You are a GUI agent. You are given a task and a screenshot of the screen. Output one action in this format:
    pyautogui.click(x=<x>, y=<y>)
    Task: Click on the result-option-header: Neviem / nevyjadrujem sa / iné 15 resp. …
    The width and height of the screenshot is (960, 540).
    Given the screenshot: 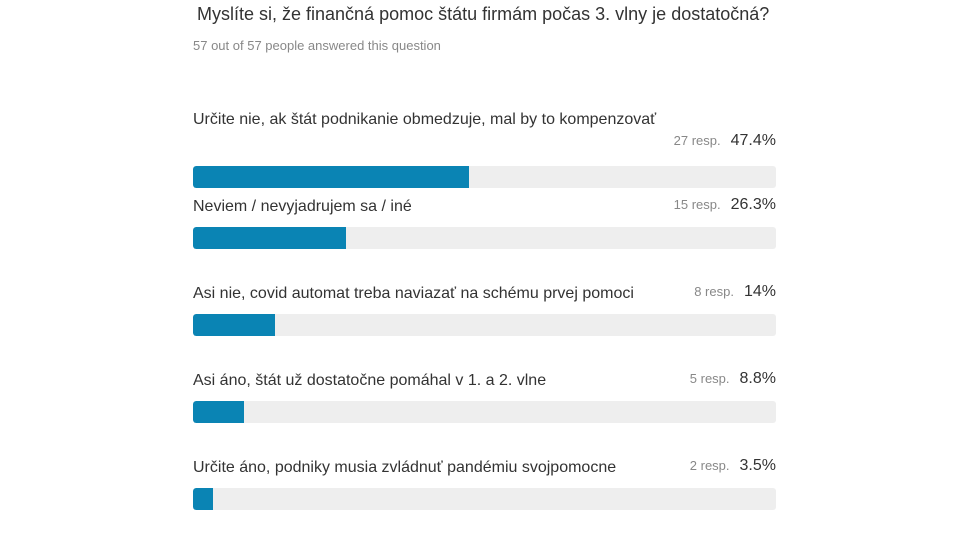 What is the action you would take?
    pyautogui.click(x=484, y=206)
    